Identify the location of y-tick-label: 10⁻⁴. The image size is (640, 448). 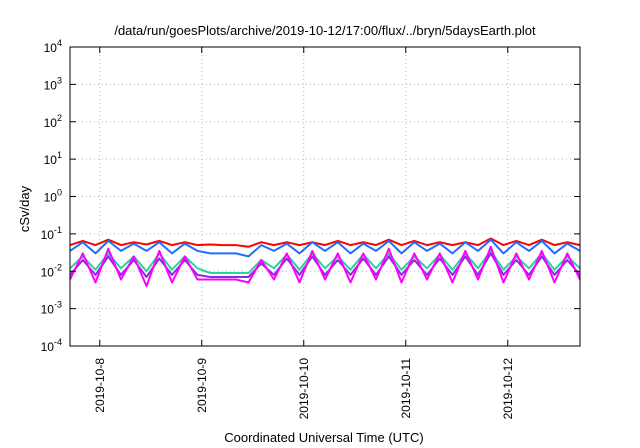
(51, 345).